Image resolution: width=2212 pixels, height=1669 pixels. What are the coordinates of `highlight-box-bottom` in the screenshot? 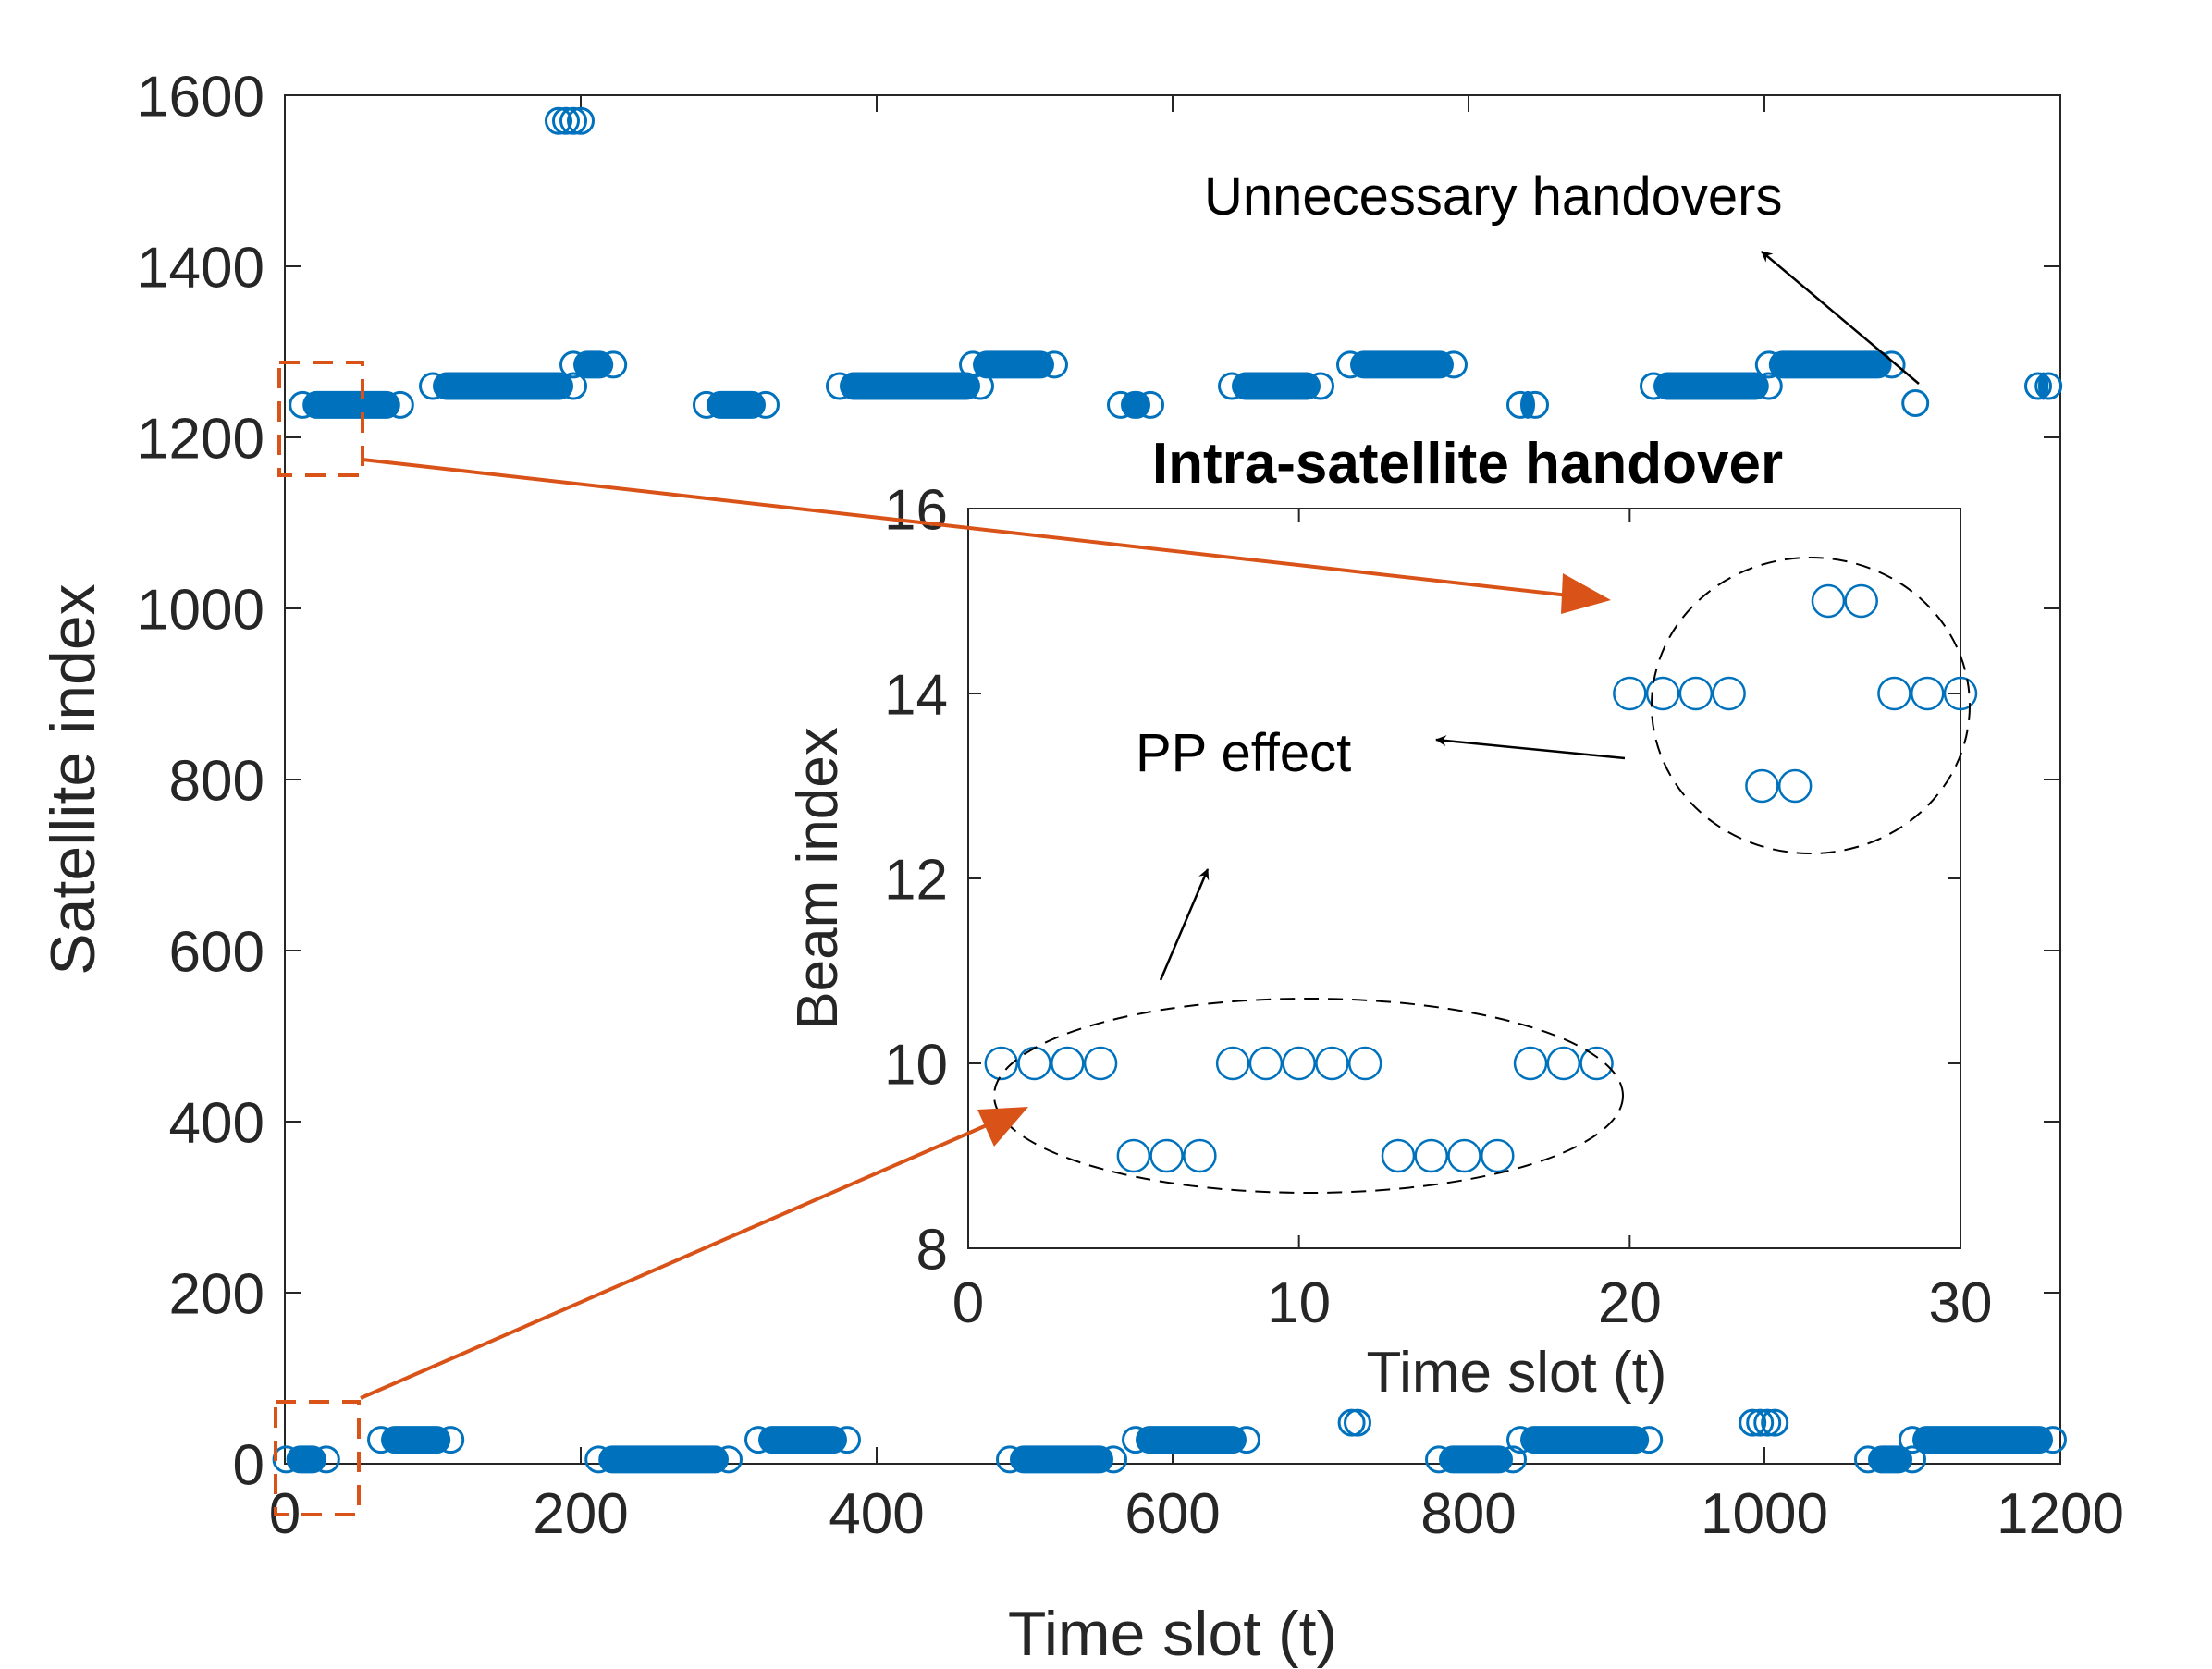 It's located at (318, 1458).